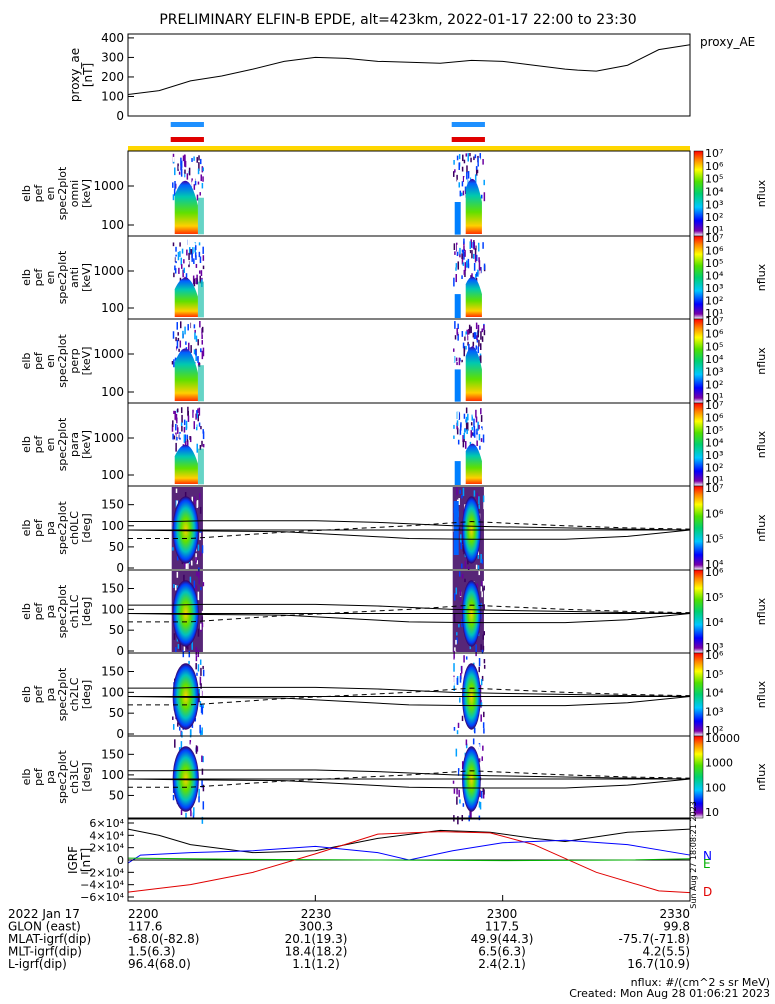 The image size is (775, 1004). I want to click on ephemeris-cell: 4.2(5.5), so click(666, 952).